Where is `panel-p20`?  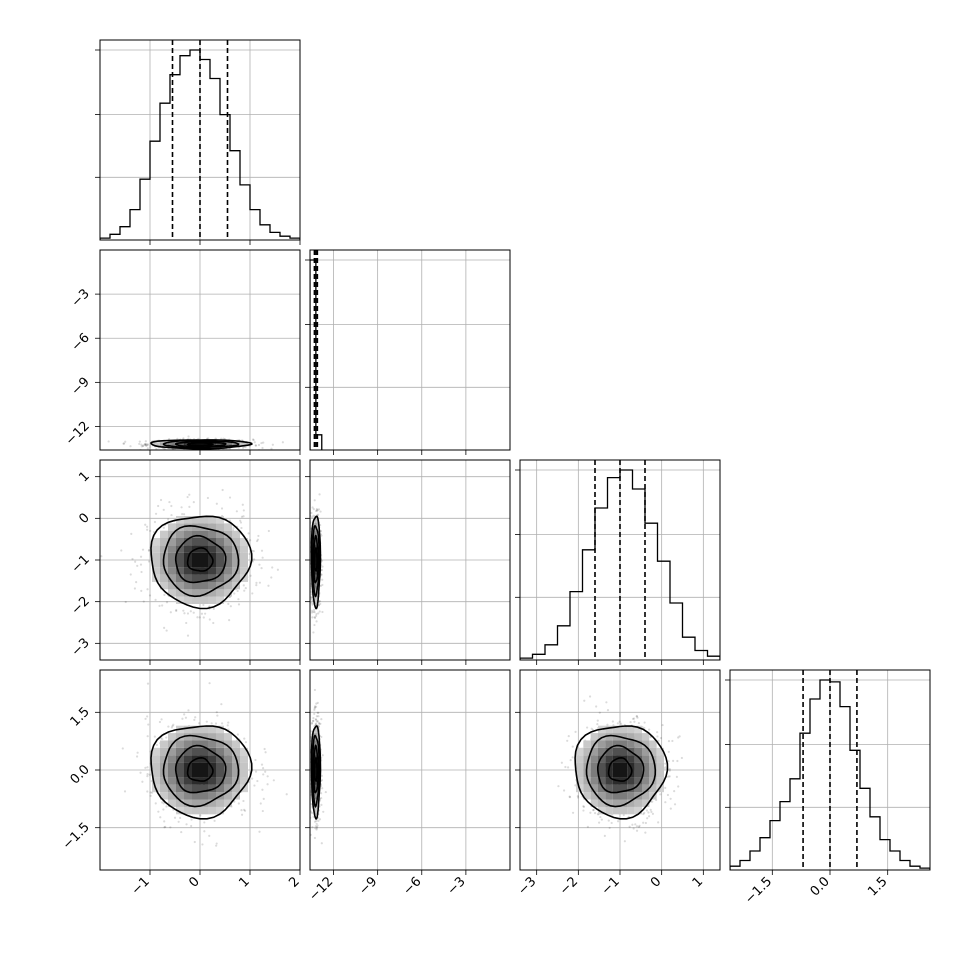
panel-p20 is located at coordinates (198, 562).